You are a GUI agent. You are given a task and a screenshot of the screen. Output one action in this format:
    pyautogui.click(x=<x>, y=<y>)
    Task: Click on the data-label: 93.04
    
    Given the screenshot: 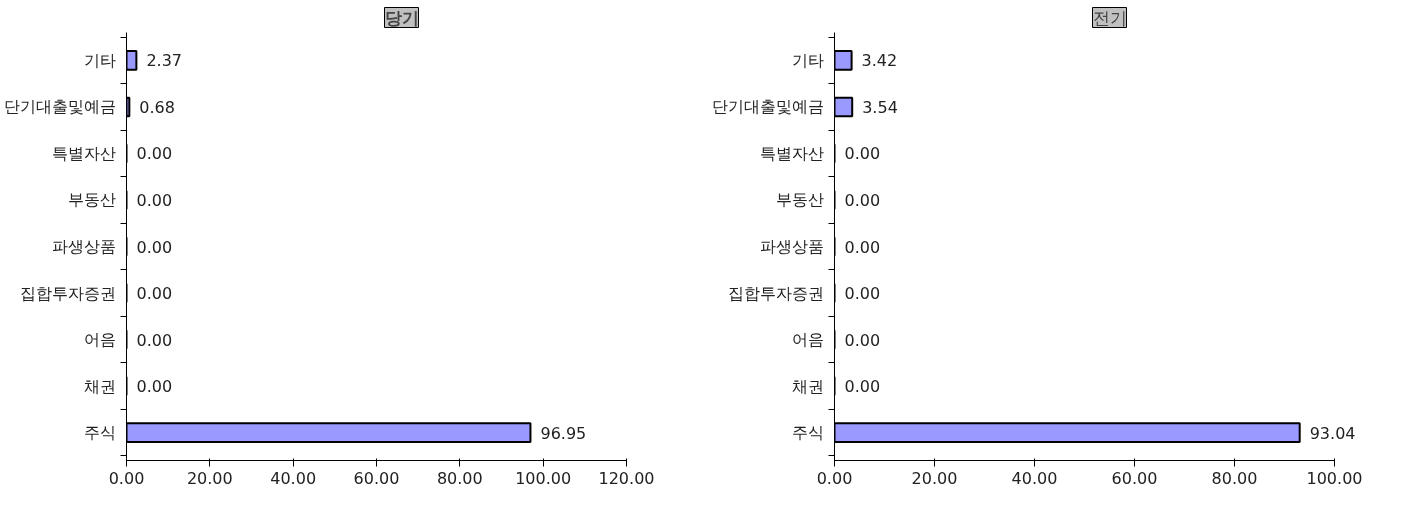 What is the action you would take?
    pyautogui.click(x=1332, y=433)
    